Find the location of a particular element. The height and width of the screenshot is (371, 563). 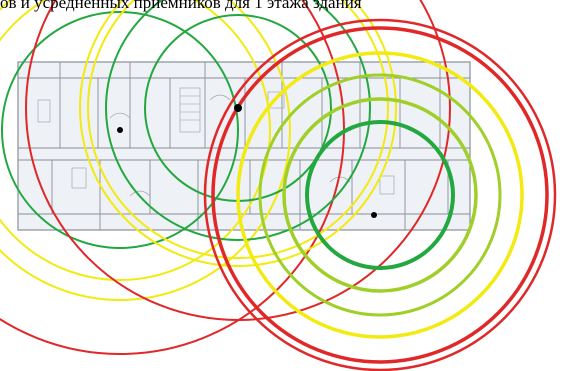

receiver-3-green-zone is located at coordinates (380, 195).